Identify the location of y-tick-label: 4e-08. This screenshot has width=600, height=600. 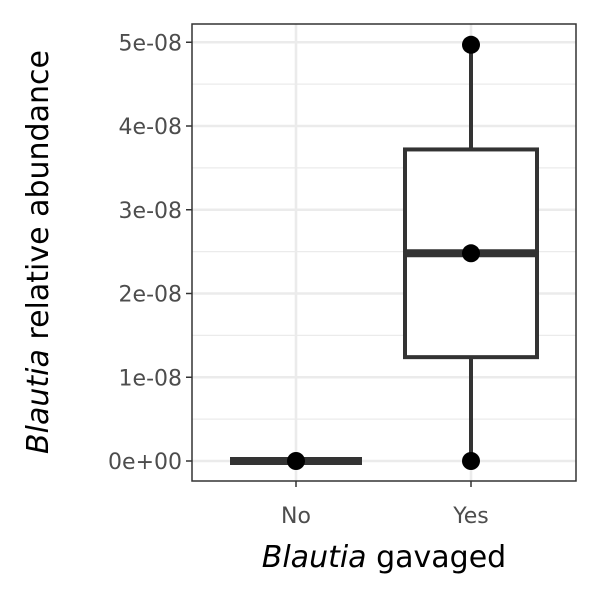
(150, 127).